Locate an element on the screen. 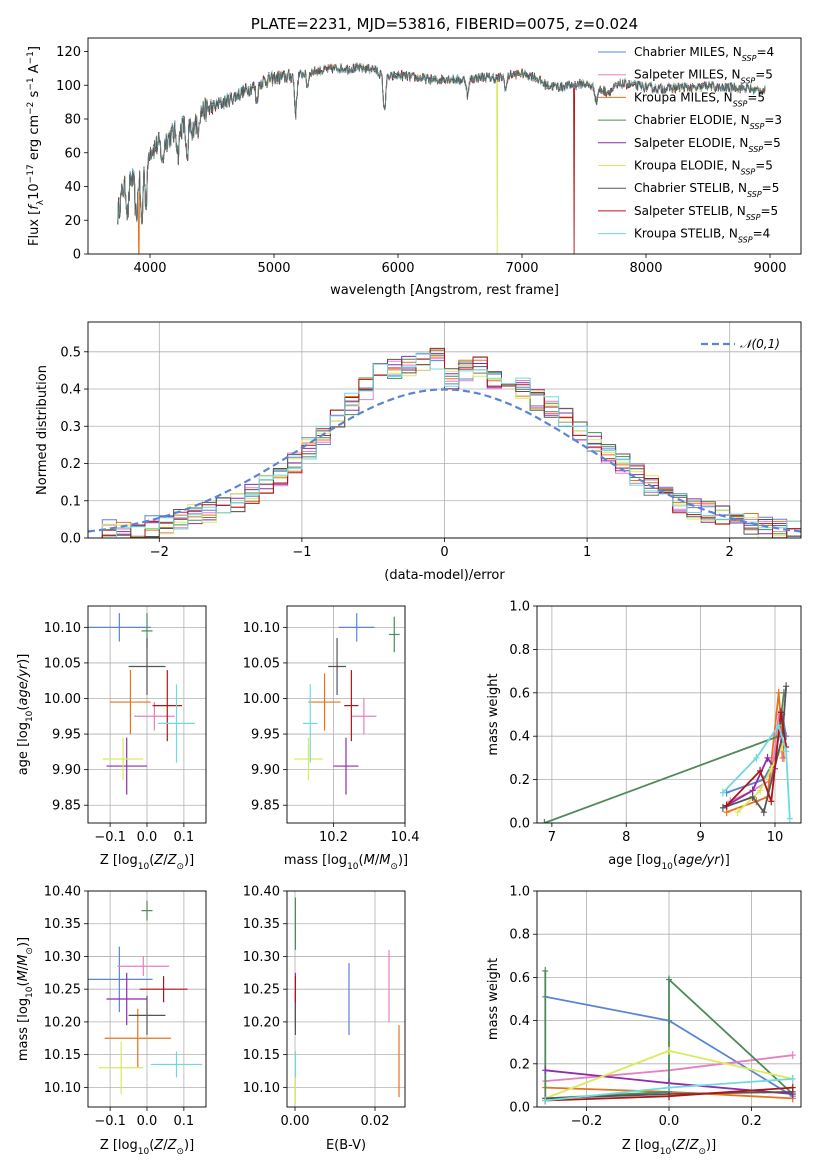  weight-vs-Z-ylabel: mass weight is located at coordinates (493, 999).